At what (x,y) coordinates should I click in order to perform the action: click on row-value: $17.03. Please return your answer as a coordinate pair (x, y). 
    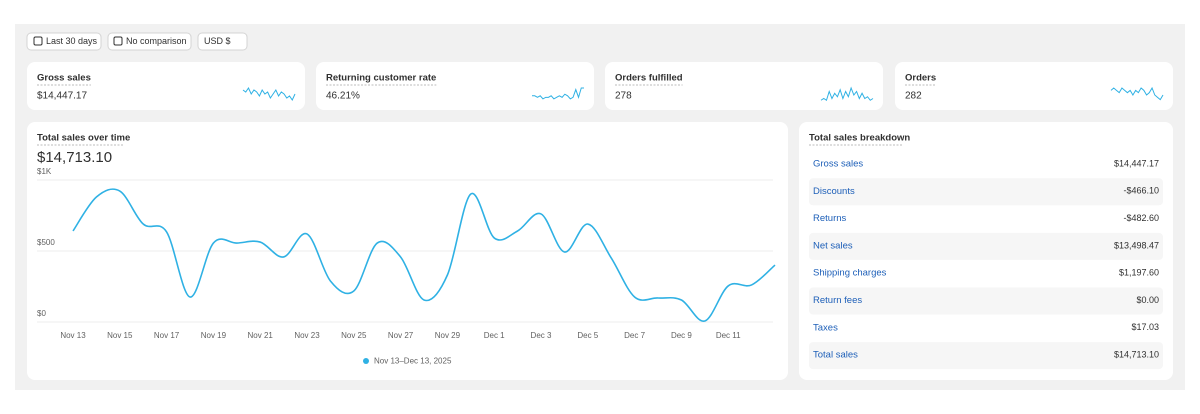
    Looking at the image, I should click on (1145, 327).